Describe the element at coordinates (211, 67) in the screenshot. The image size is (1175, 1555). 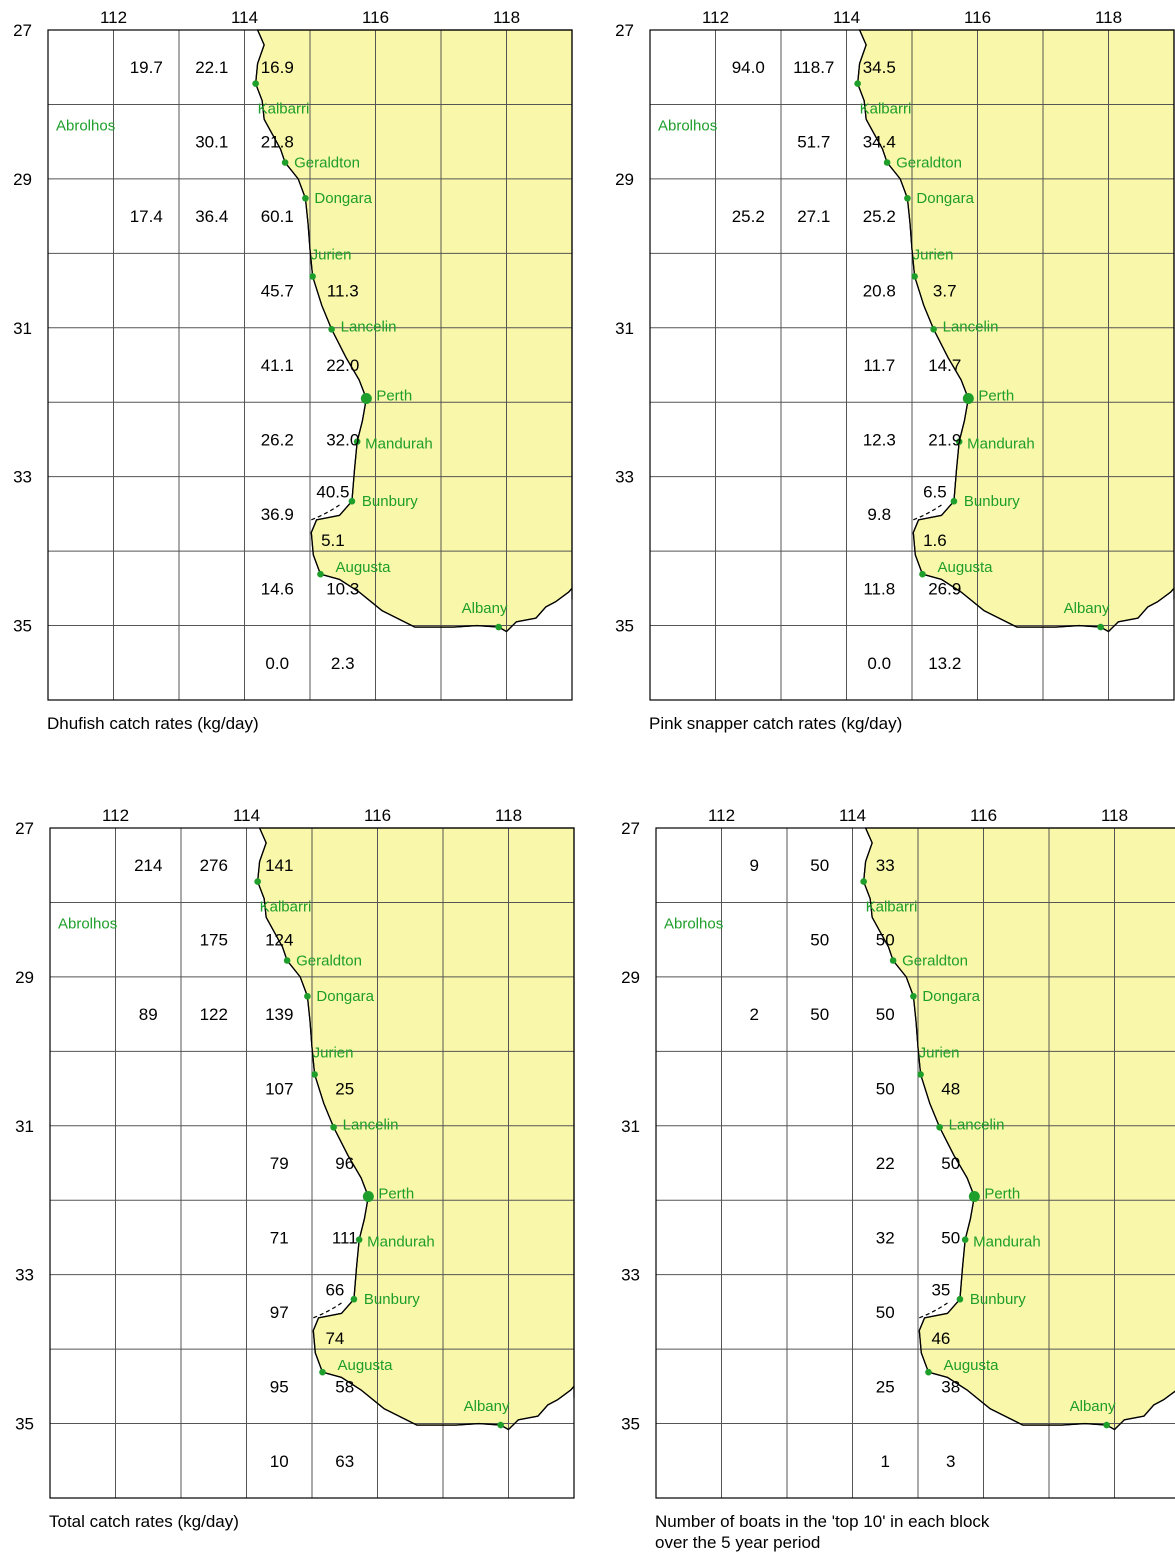
I see `block-value: 22.1` at that location.